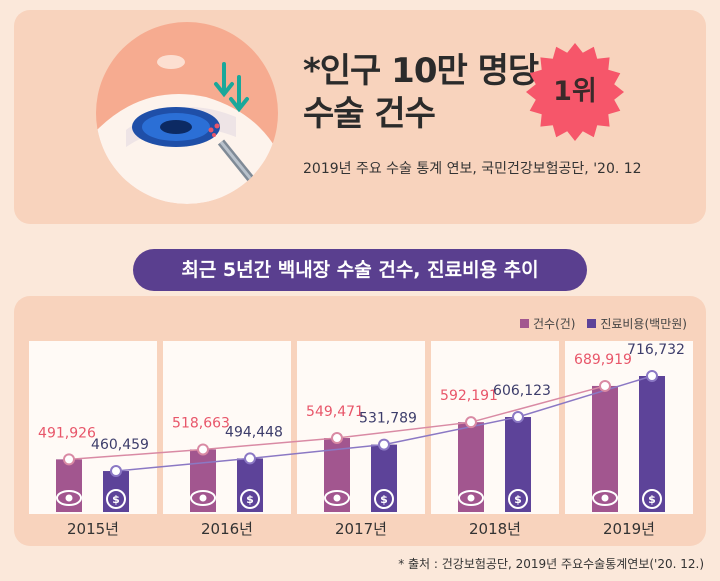 This screenshot has width=720, height=581. I want to click on rank-badge-label: 1위, so click(575, 91).